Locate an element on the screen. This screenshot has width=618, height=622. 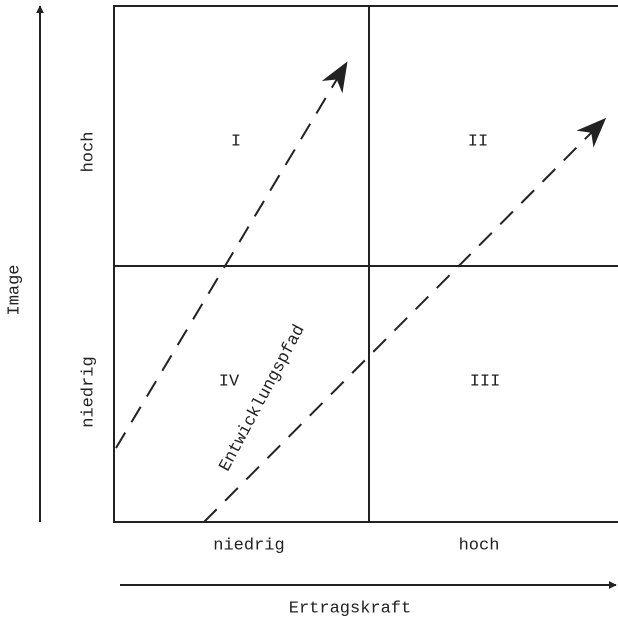
y-high-label: hoch is located at coordinates (88, 152).